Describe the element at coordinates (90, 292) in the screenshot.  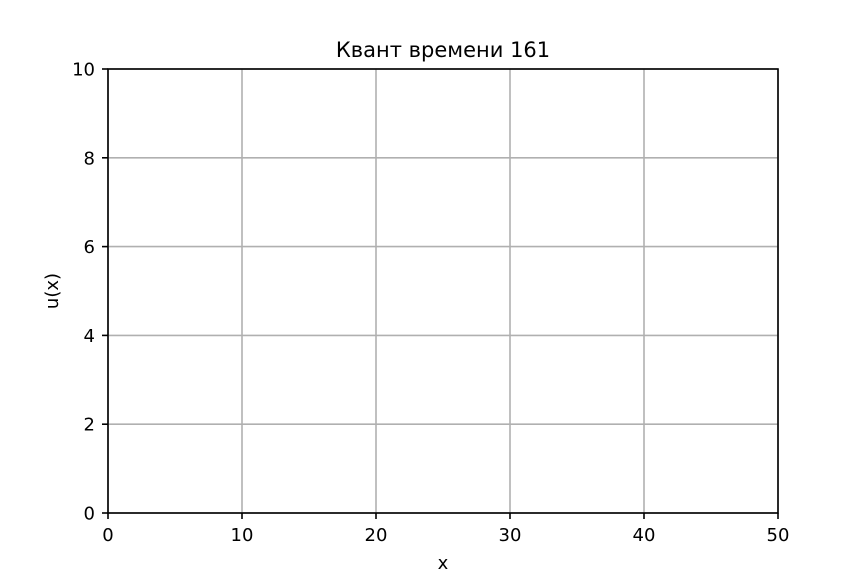
I see `y-ticks: 0 2 4 6 8 10` at that location.